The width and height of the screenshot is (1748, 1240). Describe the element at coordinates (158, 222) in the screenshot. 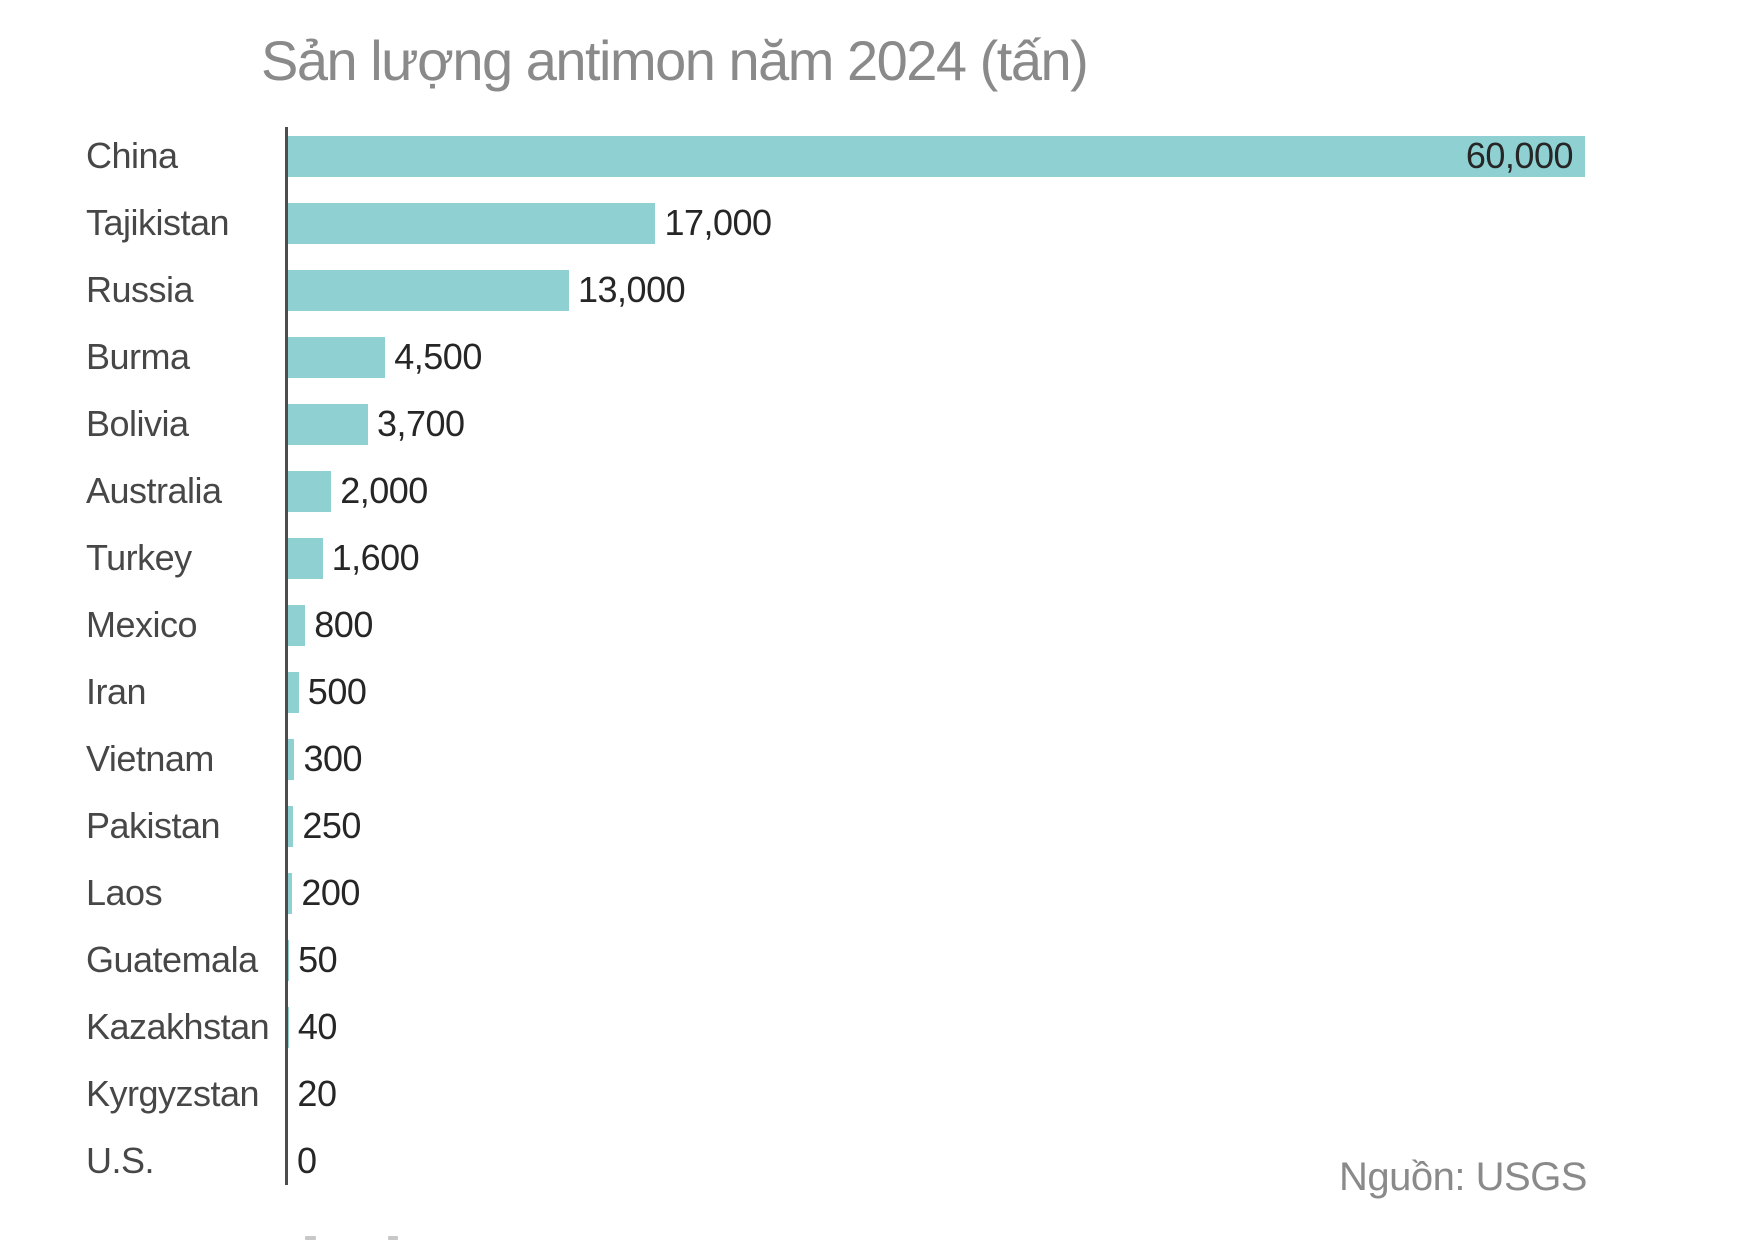

I see `category-label: Tajikistan` at that location.